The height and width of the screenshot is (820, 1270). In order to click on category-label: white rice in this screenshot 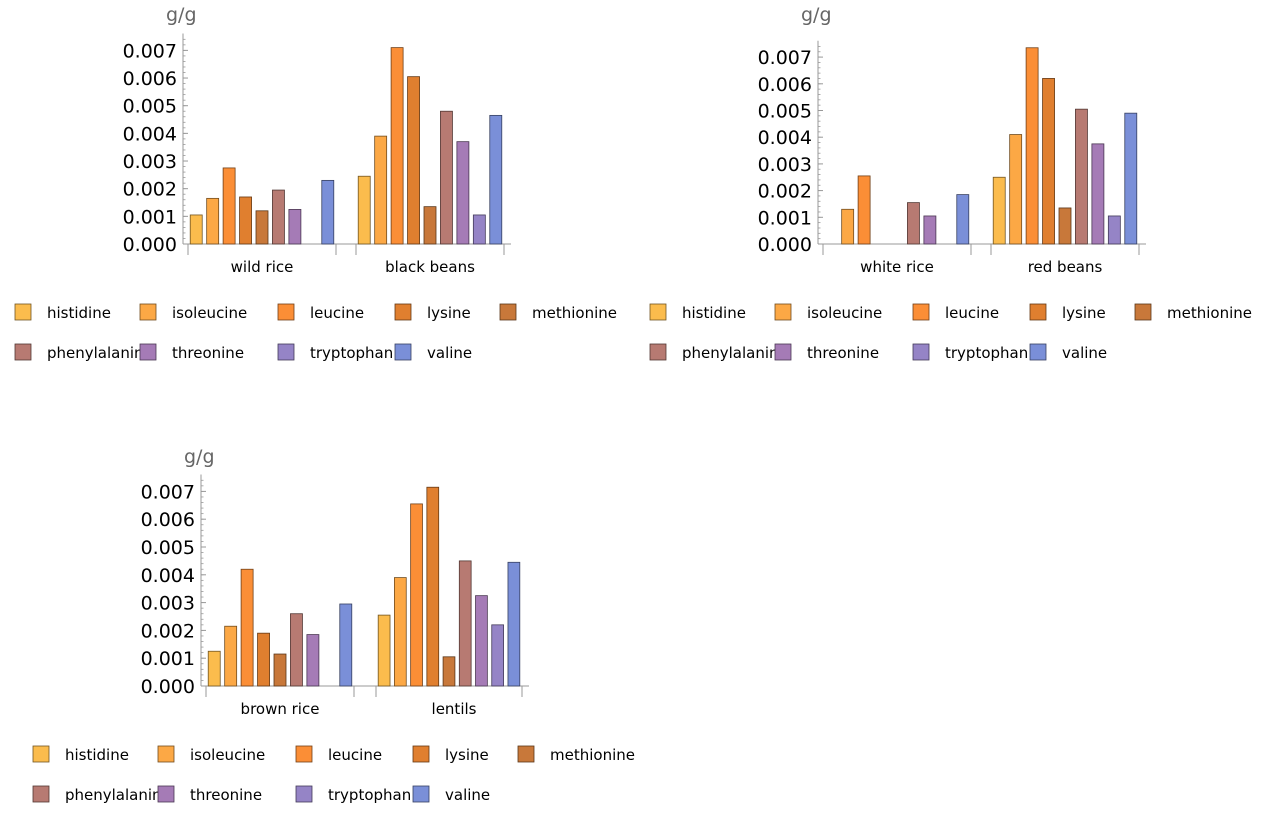, I will do `click(897, 267)`.